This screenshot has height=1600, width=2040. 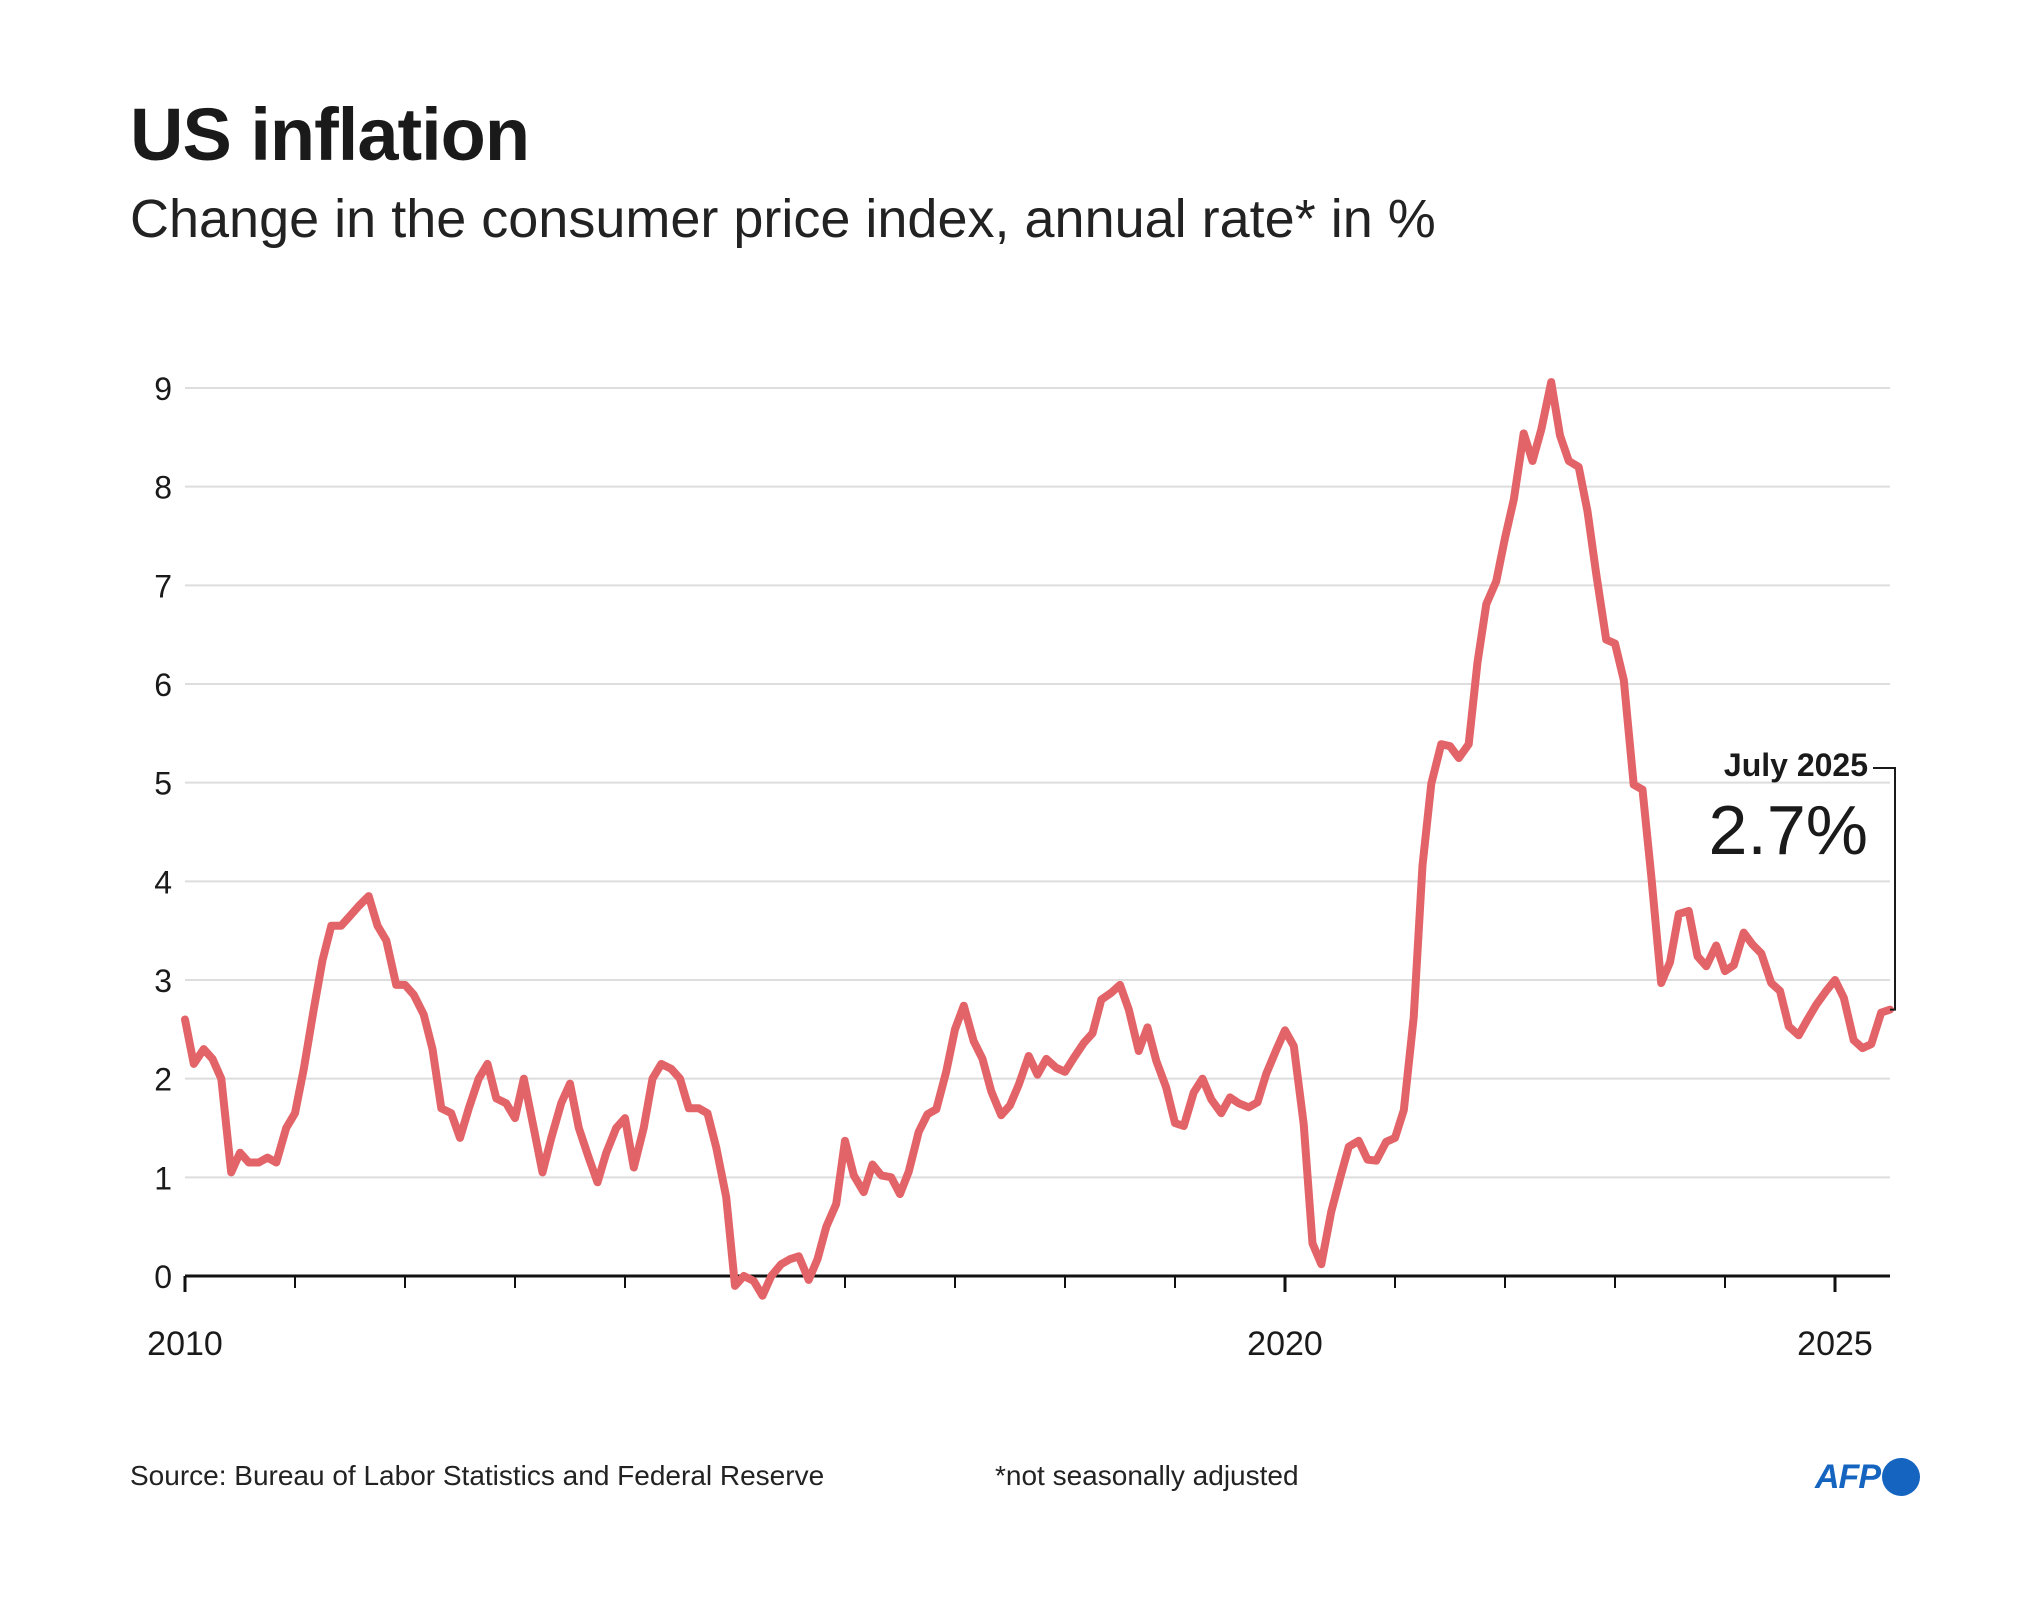 I want to click on footnote: *not seasonally adjusted, so click(x=1147, y=1475).